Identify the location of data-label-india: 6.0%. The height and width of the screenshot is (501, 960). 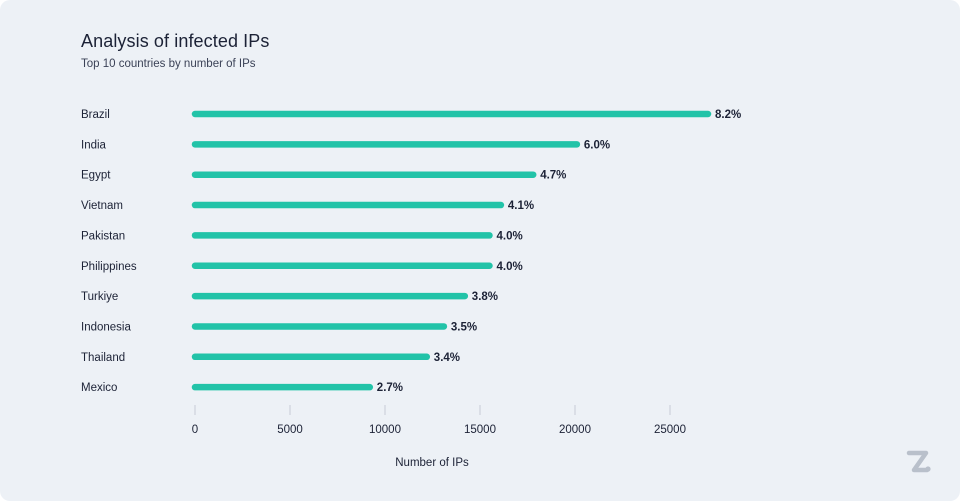
(597, 145).